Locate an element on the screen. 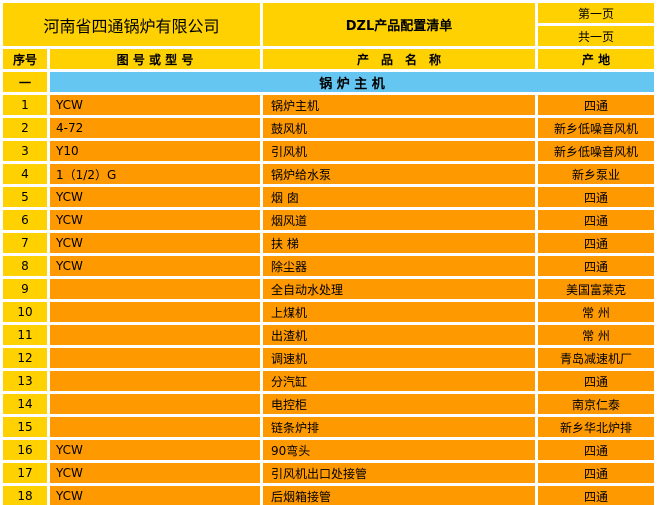 This screenshot has height=505, width=657. cell-no: 7 is located at coordinates (25, 243).